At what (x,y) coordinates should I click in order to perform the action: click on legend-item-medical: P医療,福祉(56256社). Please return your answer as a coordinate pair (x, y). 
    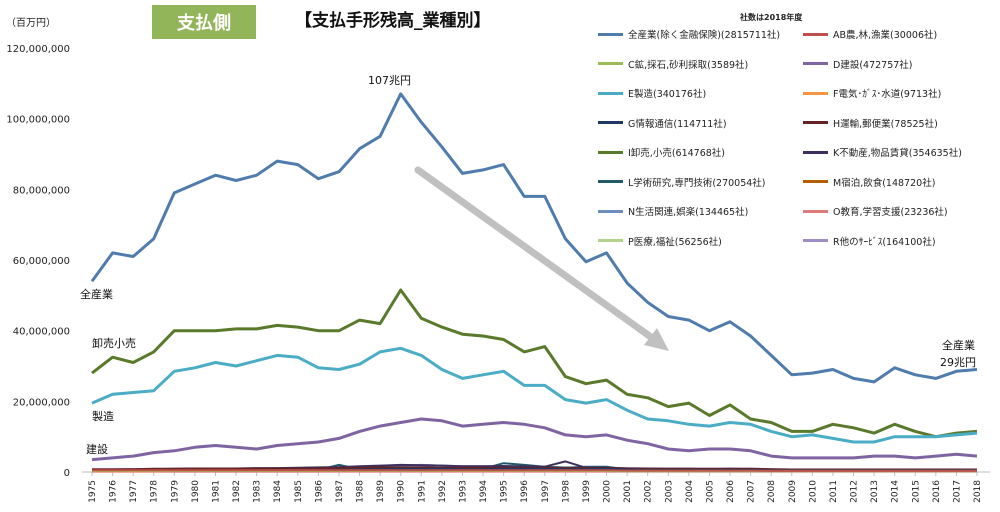
    Looking at the image, I should click on (660, 241).